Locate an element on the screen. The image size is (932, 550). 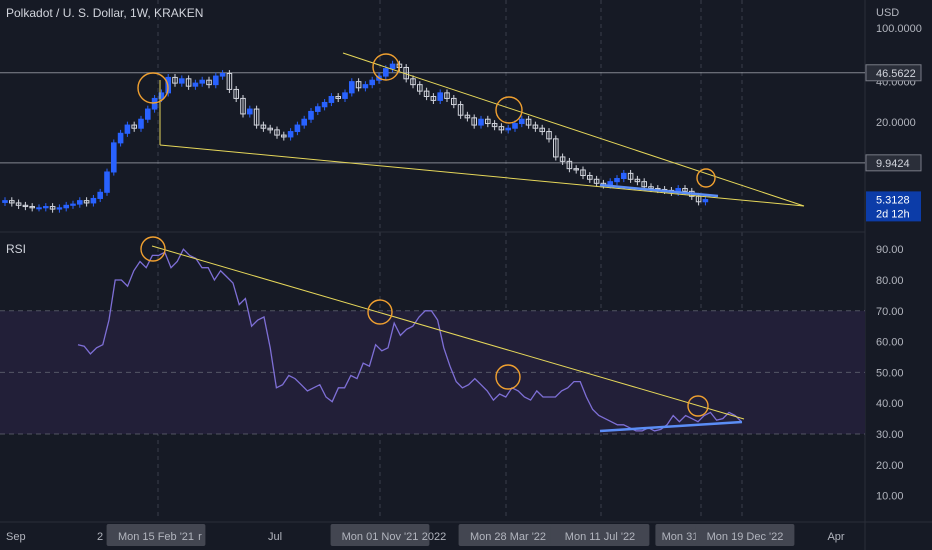
rsi-tick-label: 70.00 is located at coordinates (890, 312).